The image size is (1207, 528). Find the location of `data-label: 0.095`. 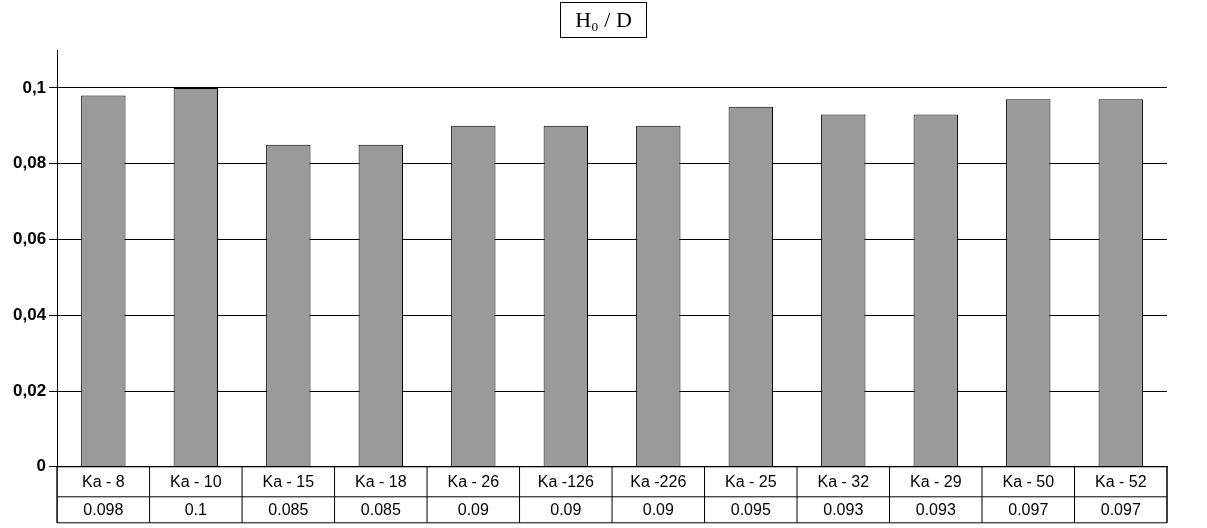

data-label: 0.095 is located at coordinates (750, 510).